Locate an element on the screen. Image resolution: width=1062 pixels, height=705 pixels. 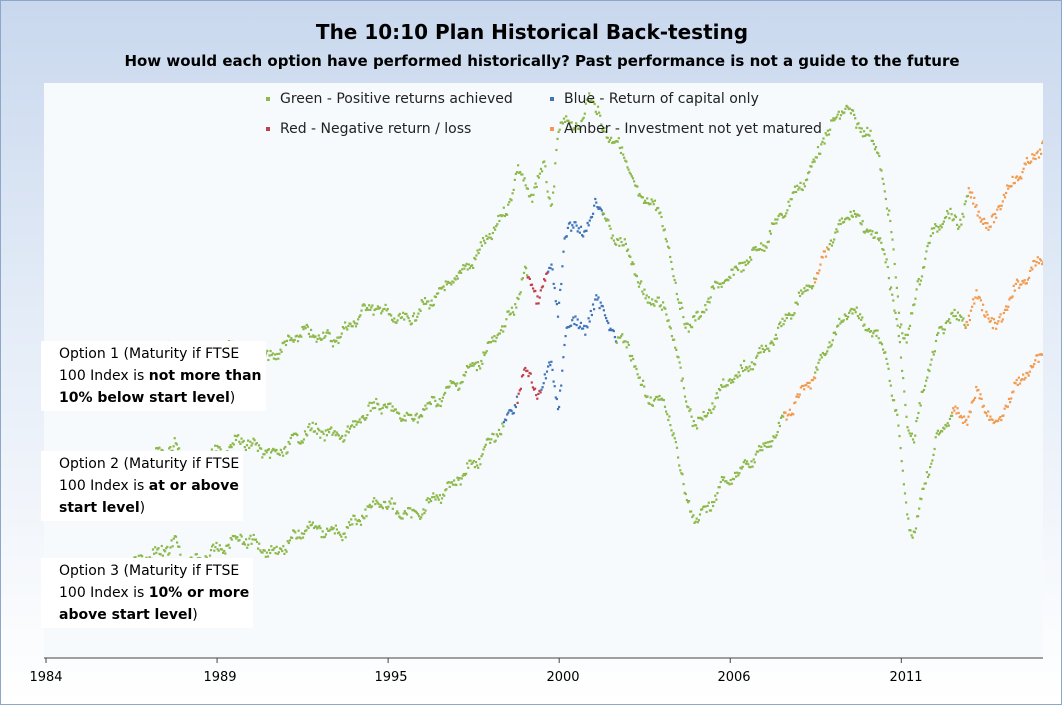
series-2-segment-amber is located at coordinates (1003, 293).